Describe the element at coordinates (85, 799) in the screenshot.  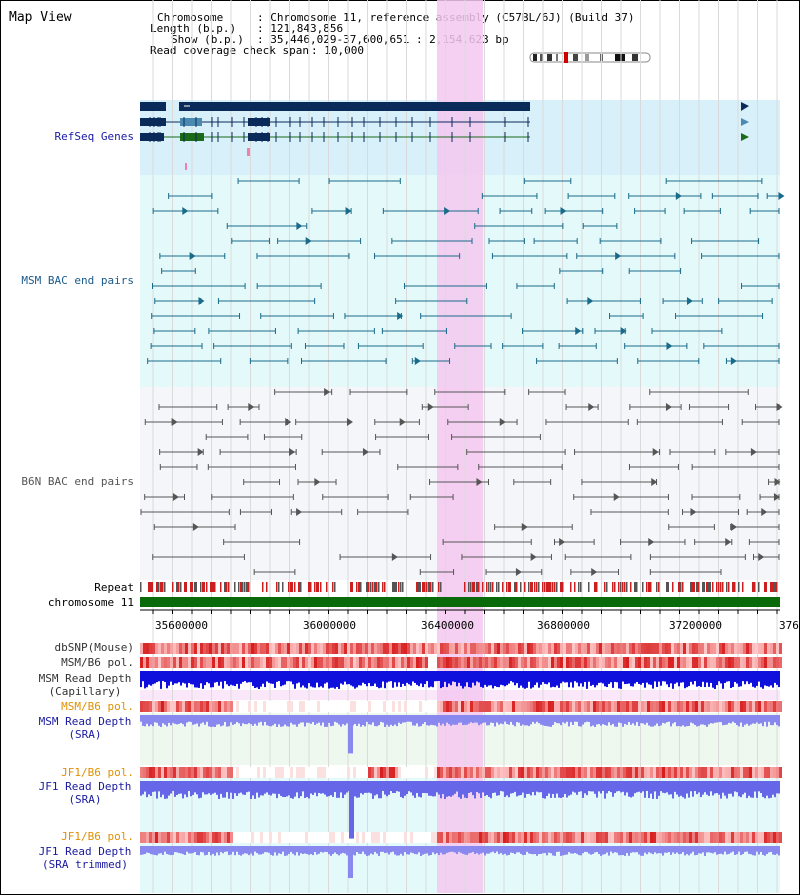
I see `track-label-jf1-depth-sub: (SRA)` at that location.